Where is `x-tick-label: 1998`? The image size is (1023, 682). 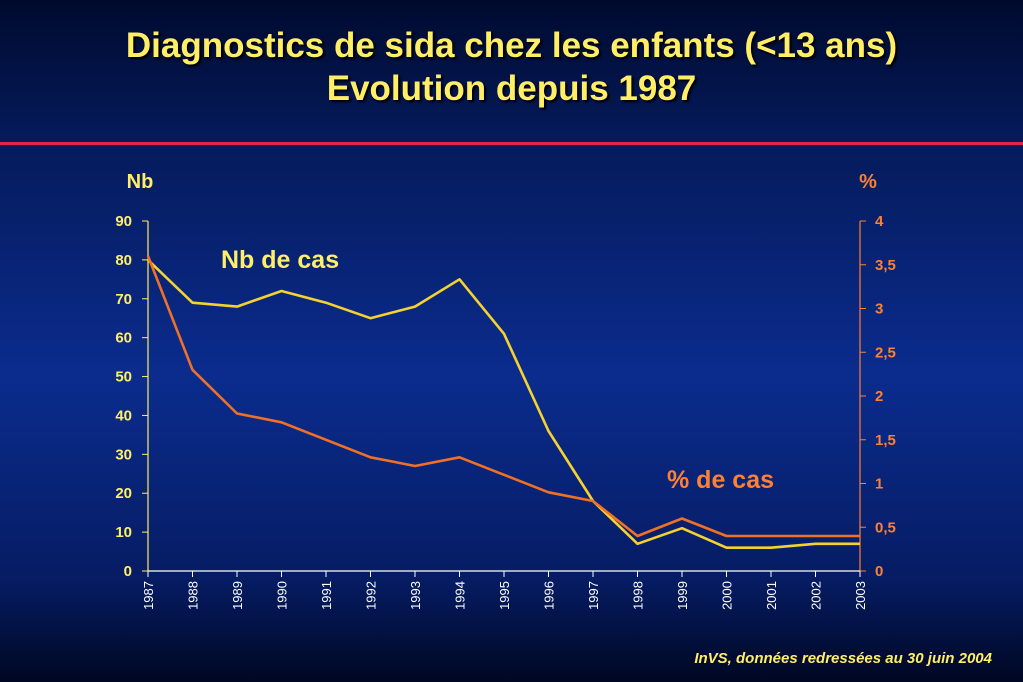
x-tick-label: 1998 is located at coordinates (638, 595).